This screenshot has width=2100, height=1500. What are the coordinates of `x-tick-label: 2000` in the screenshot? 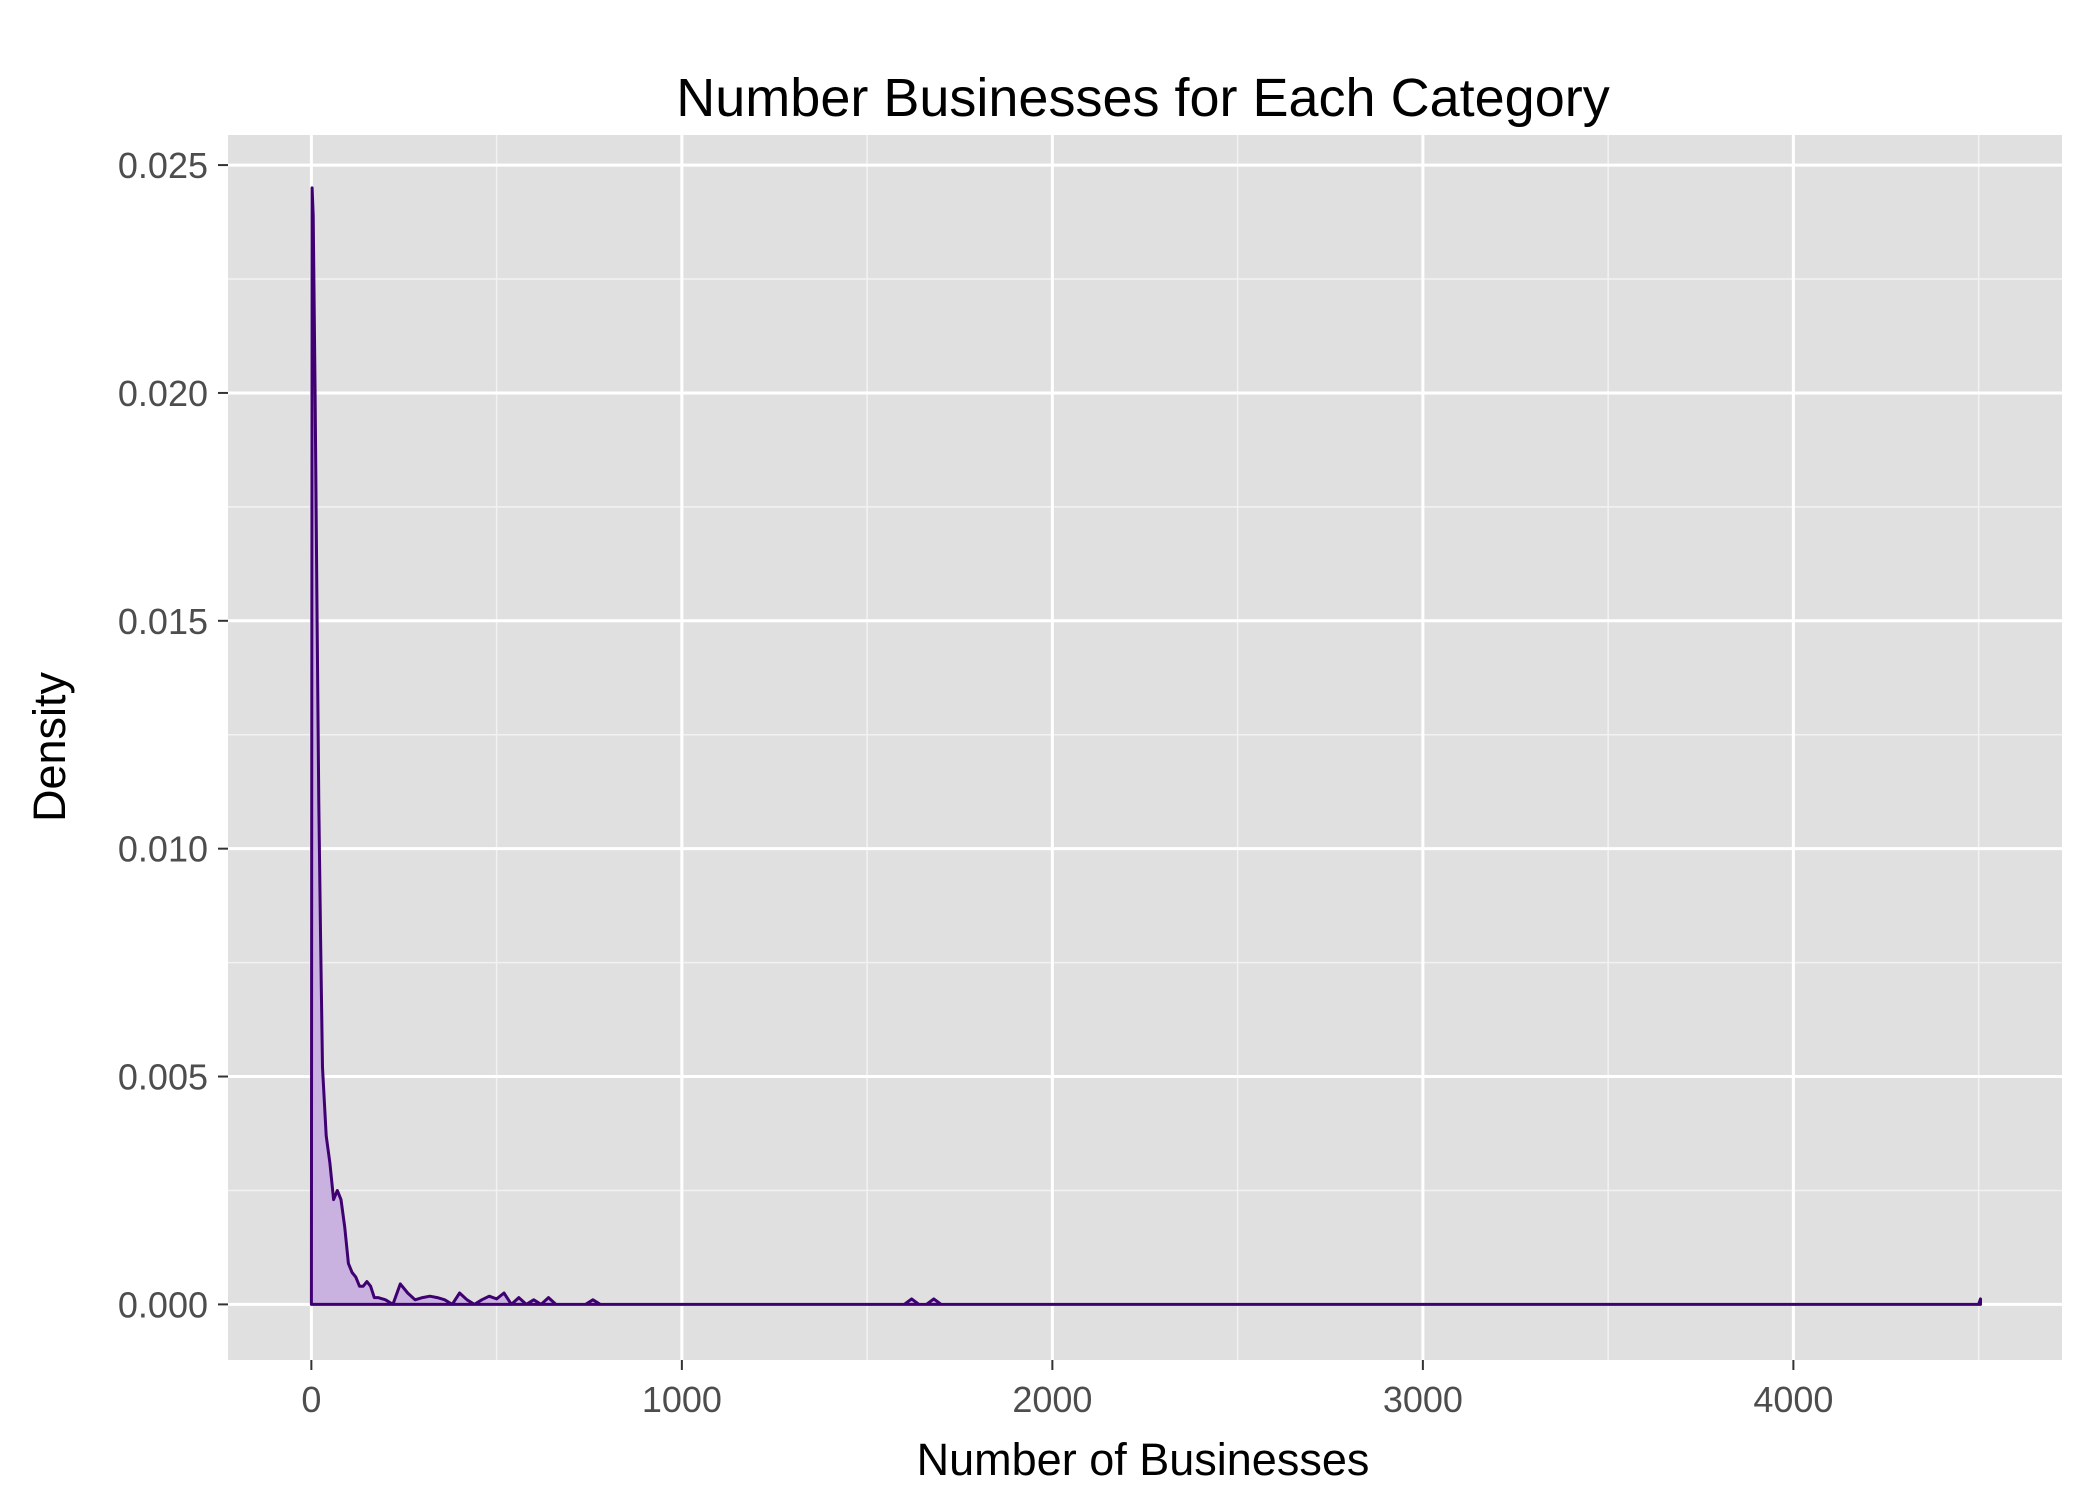 It's located at (1052, 1399).